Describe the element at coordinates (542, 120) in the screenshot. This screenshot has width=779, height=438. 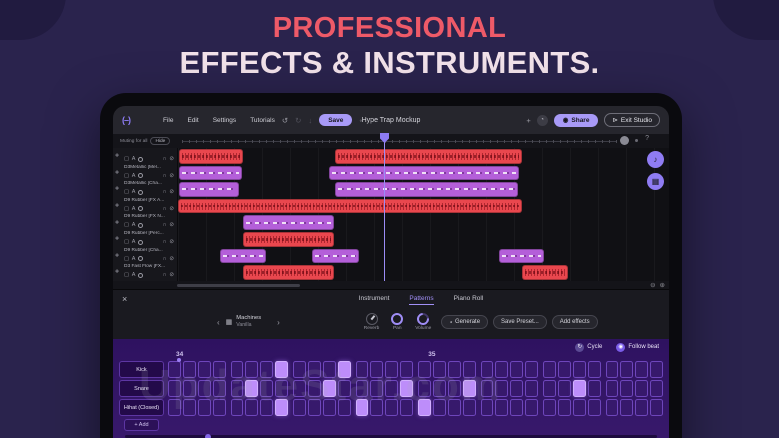
I see `history-icon: ◔` at that location.